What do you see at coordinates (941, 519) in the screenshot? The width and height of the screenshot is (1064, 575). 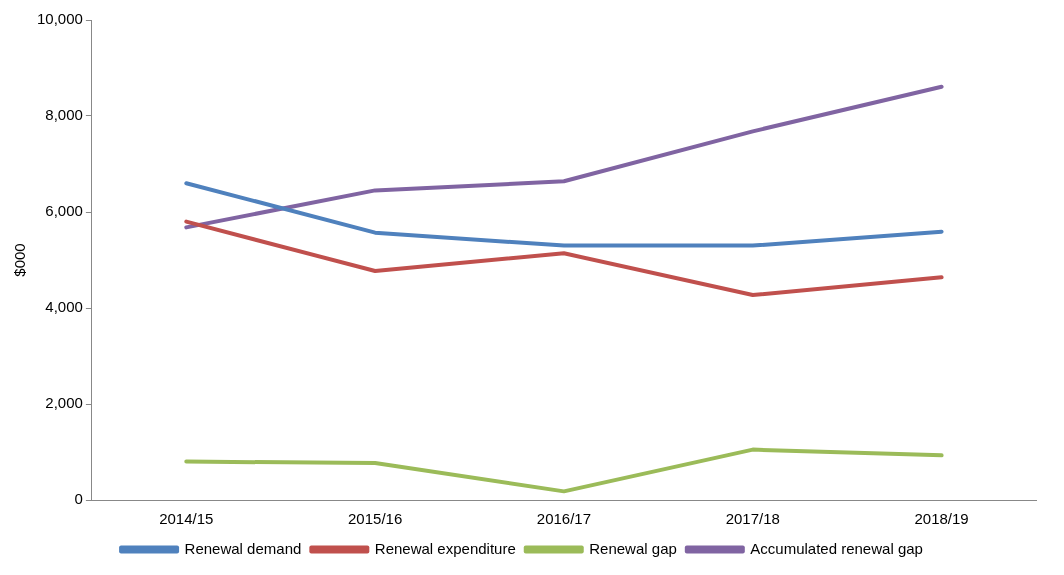 I see `x-tick-label: 2018/19` at bounding box center [941, 519].